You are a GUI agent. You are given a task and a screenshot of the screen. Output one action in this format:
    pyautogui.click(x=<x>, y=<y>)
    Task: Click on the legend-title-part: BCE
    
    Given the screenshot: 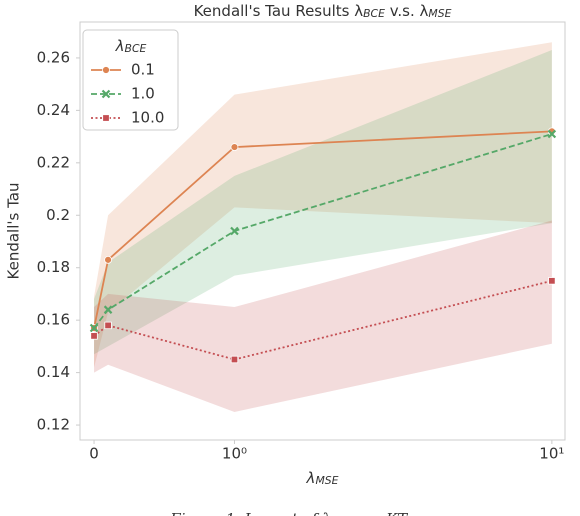 What is the action you would take?
    pyautogui.click(x=136, y=48)
    